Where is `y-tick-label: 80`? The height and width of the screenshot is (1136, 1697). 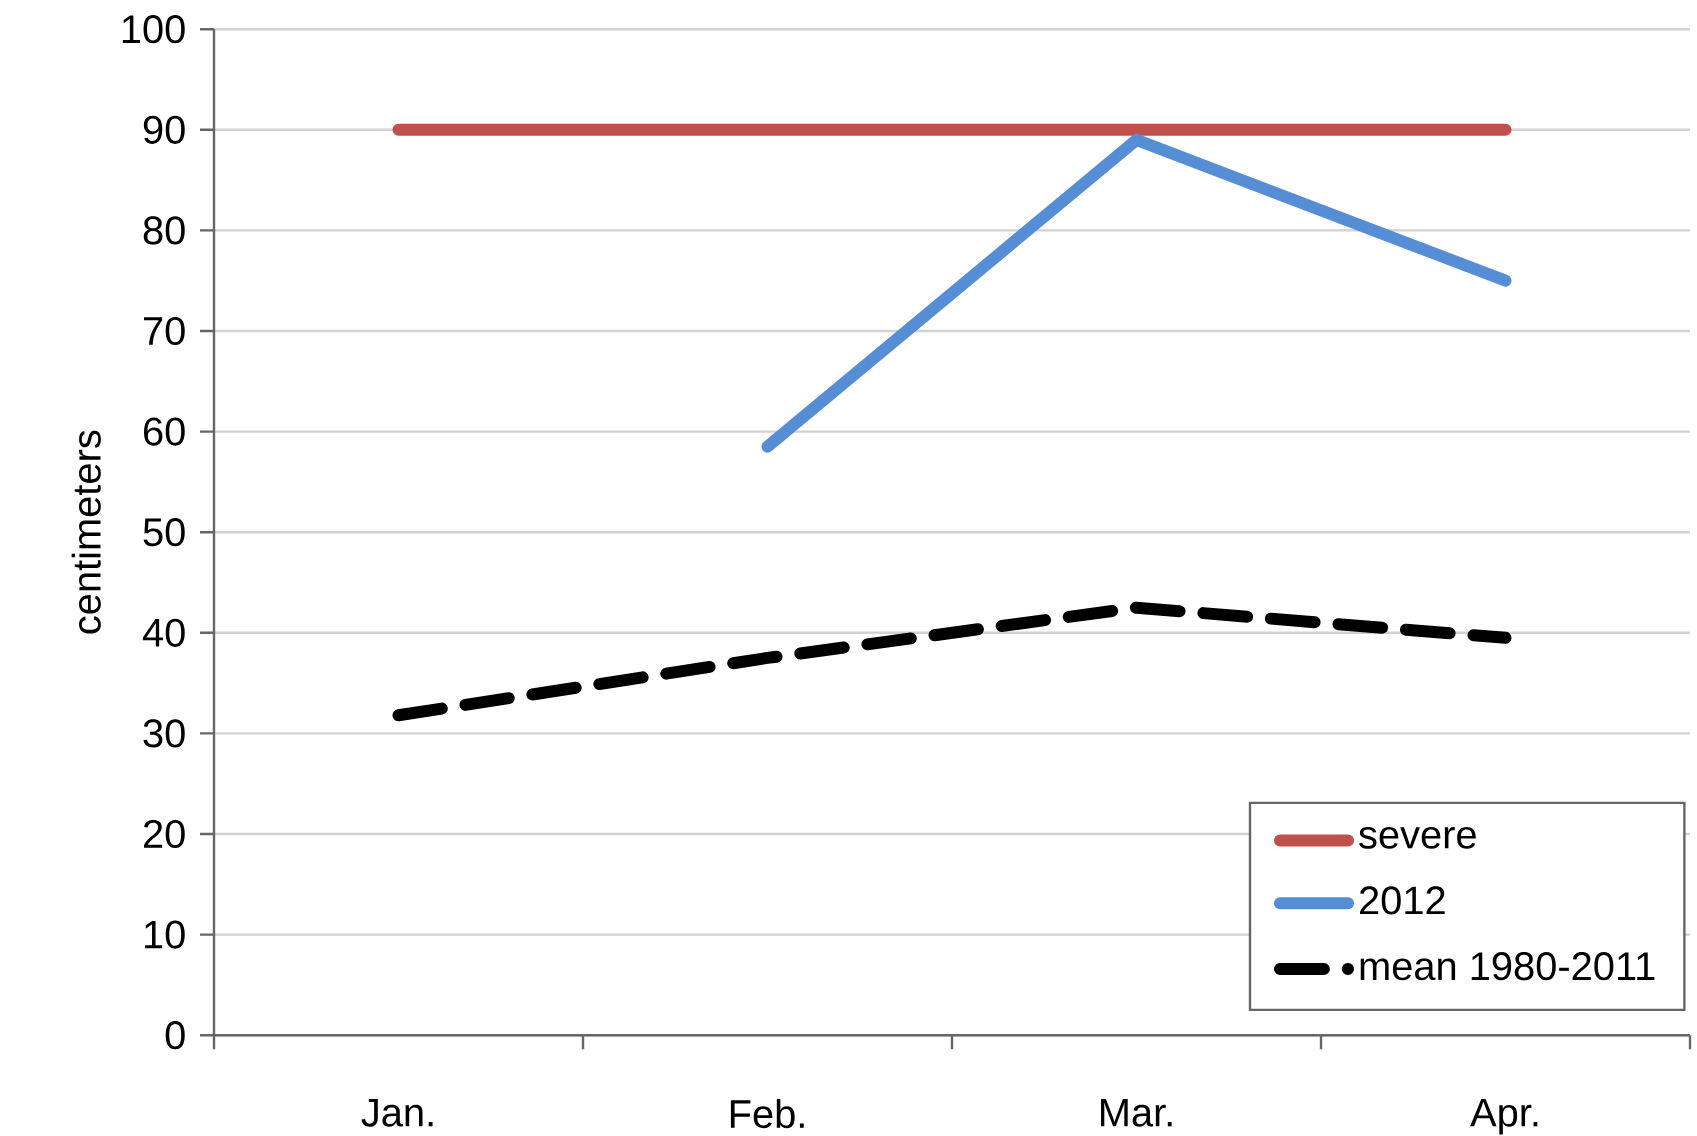
y-tick-label: 80 is located at coordinates (164, 230).